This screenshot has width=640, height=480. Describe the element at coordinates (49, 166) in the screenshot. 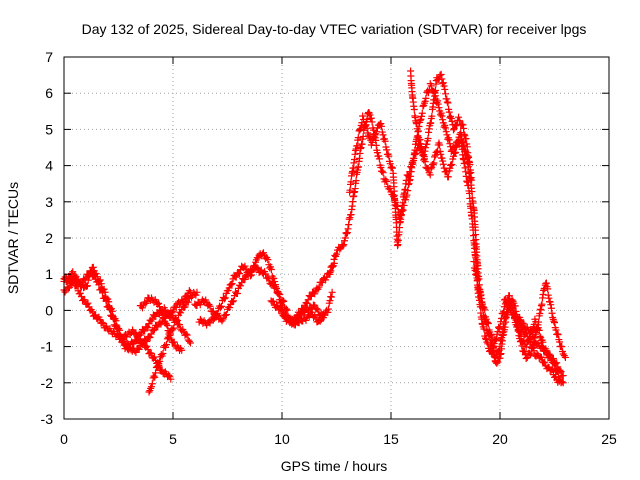

I see `y-tick-label: 4` at that location.